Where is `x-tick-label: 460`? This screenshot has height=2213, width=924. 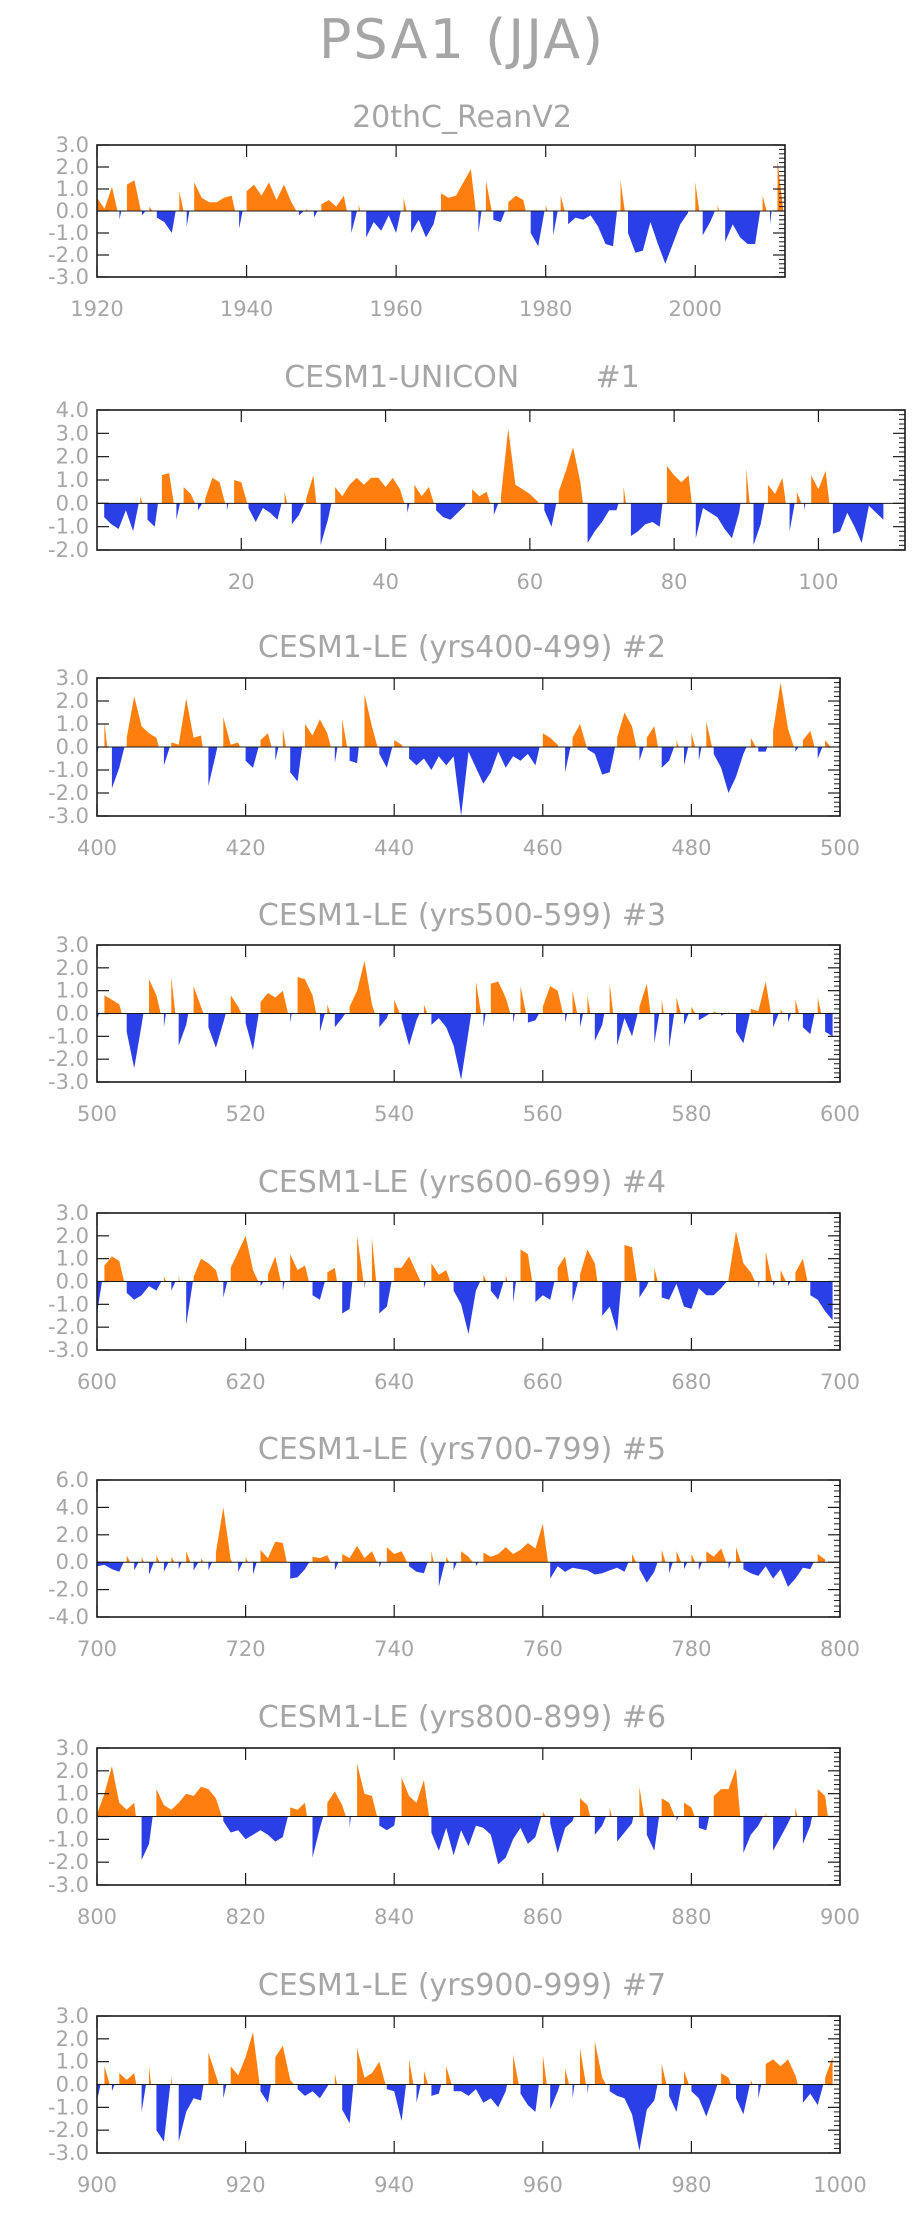
x-tick-label: 460 is located at coordinates (543, 848).